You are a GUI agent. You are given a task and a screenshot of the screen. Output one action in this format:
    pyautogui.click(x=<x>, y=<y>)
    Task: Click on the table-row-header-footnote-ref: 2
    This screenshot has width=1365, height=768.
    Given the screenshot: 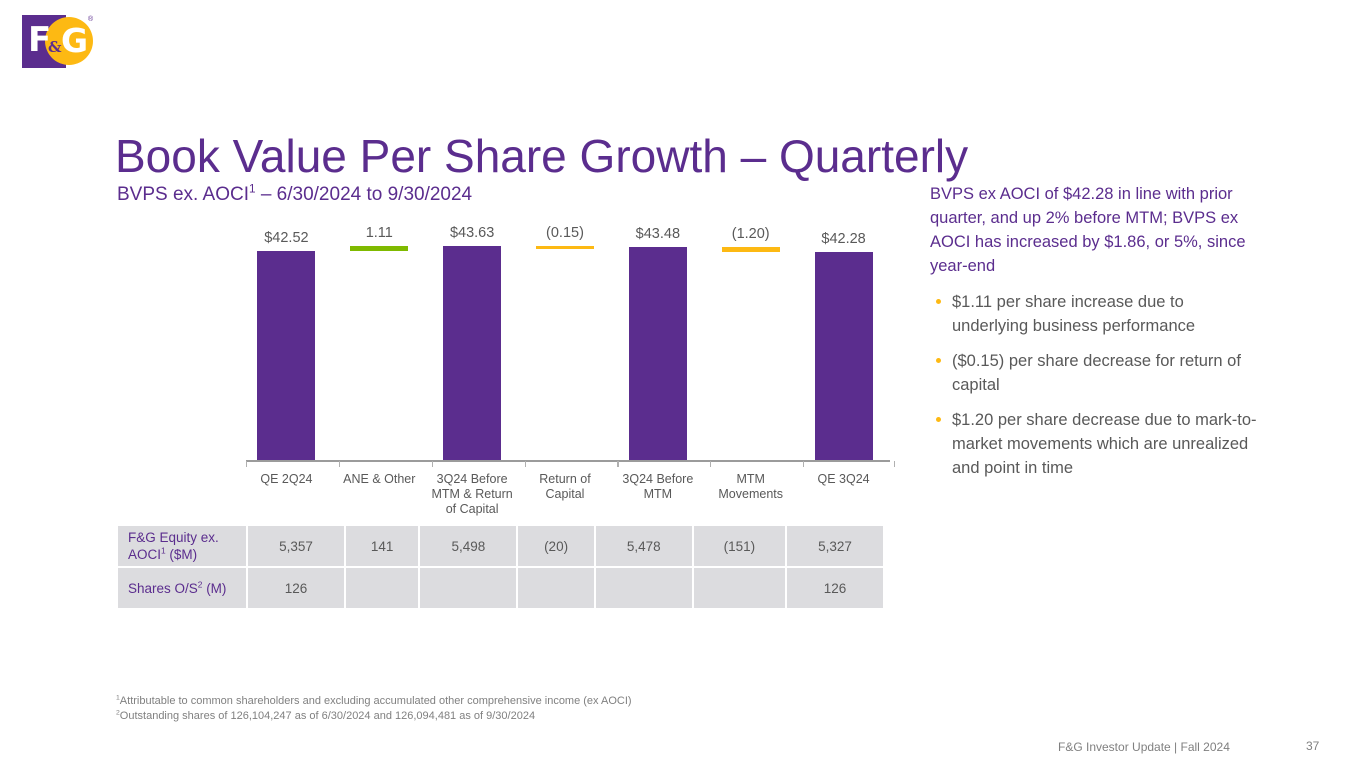 What is the action you would take?
    pyautogui.click(x=200, y=584)
    